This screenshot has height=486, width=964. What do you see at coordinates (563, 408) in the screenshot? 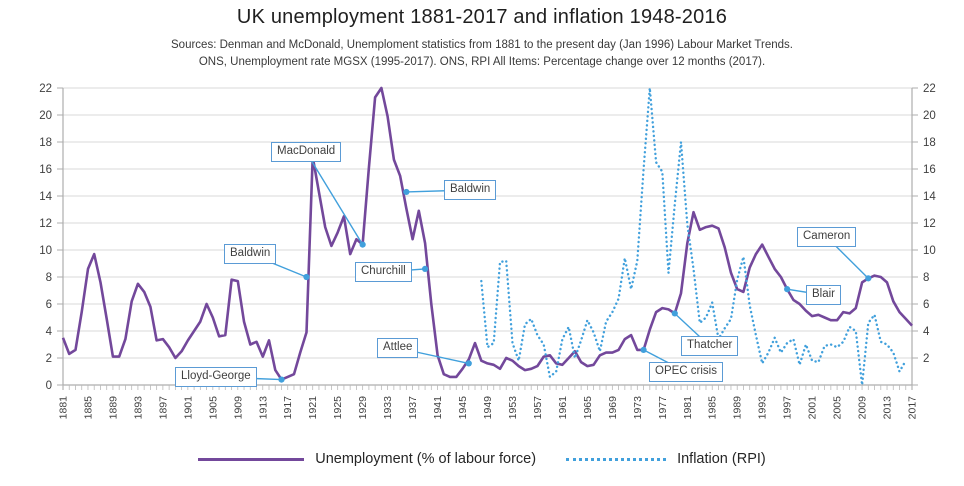
I see `x-axis-label: 1961` at bounding box center [563, 408].